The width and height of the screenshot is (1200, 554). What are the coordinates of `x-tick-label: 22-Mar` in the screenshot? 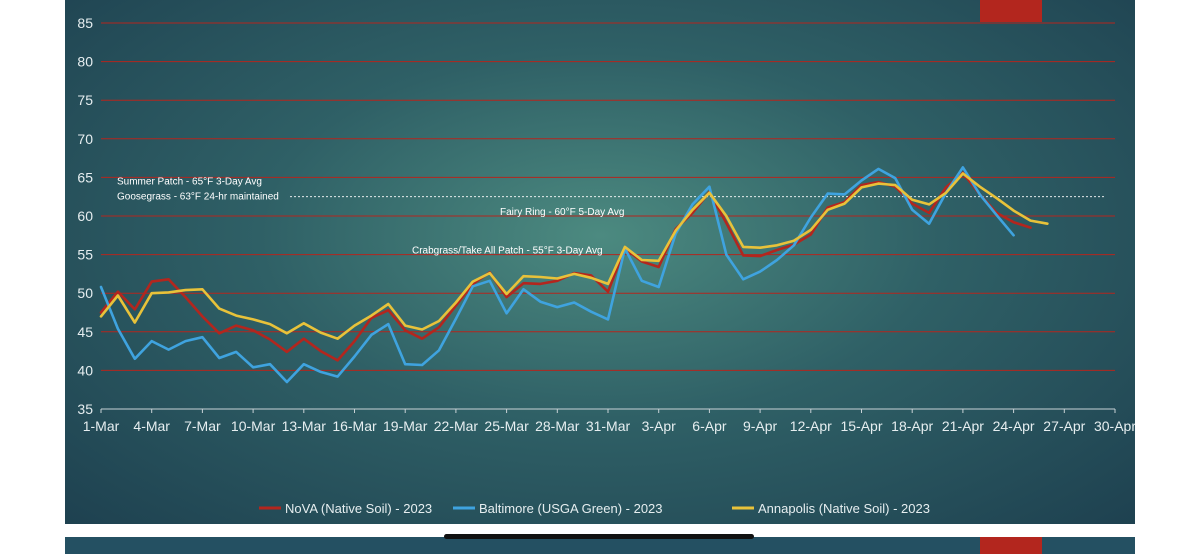 It's located at (456, 426).